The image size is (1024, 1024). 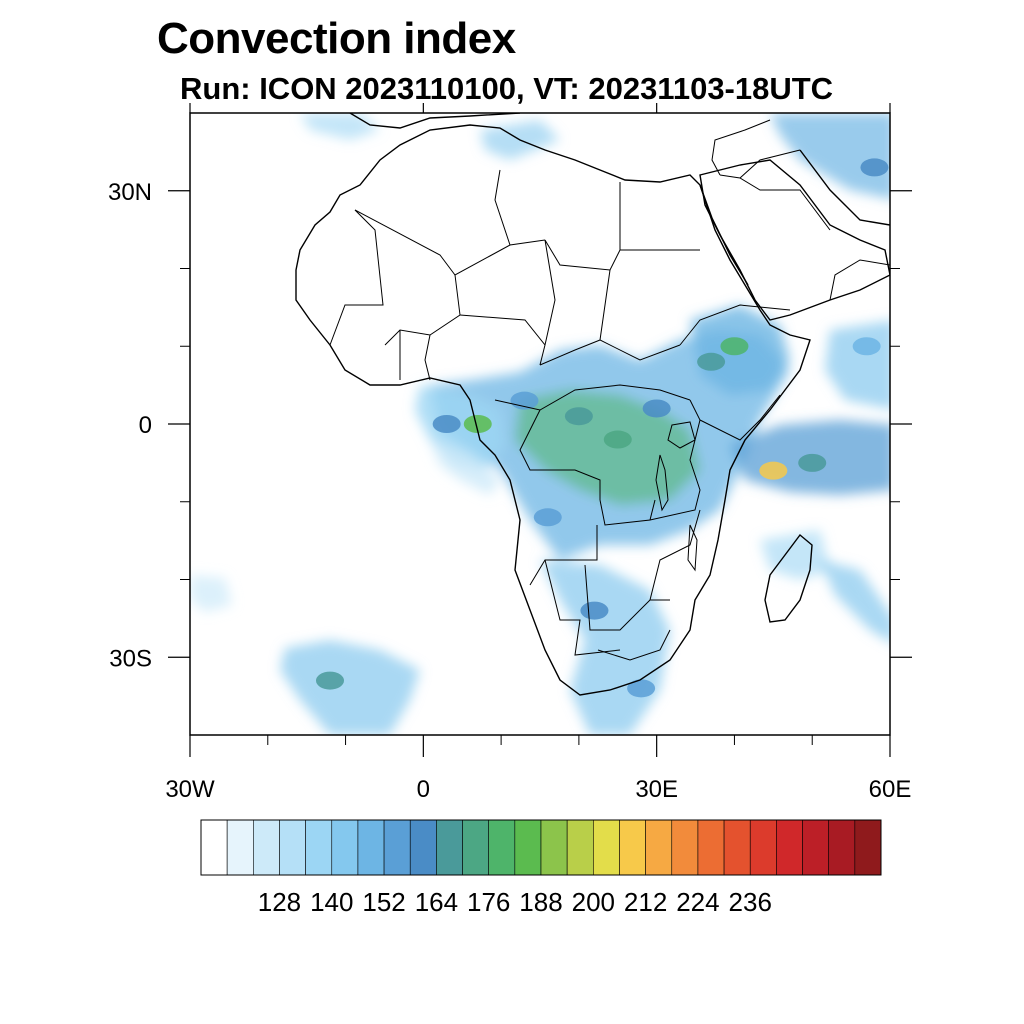 What do you see at coordinates (383, 902) in the screenshot?
I see `colorbar-tick-label: 152` at bounding box center [383, 902].